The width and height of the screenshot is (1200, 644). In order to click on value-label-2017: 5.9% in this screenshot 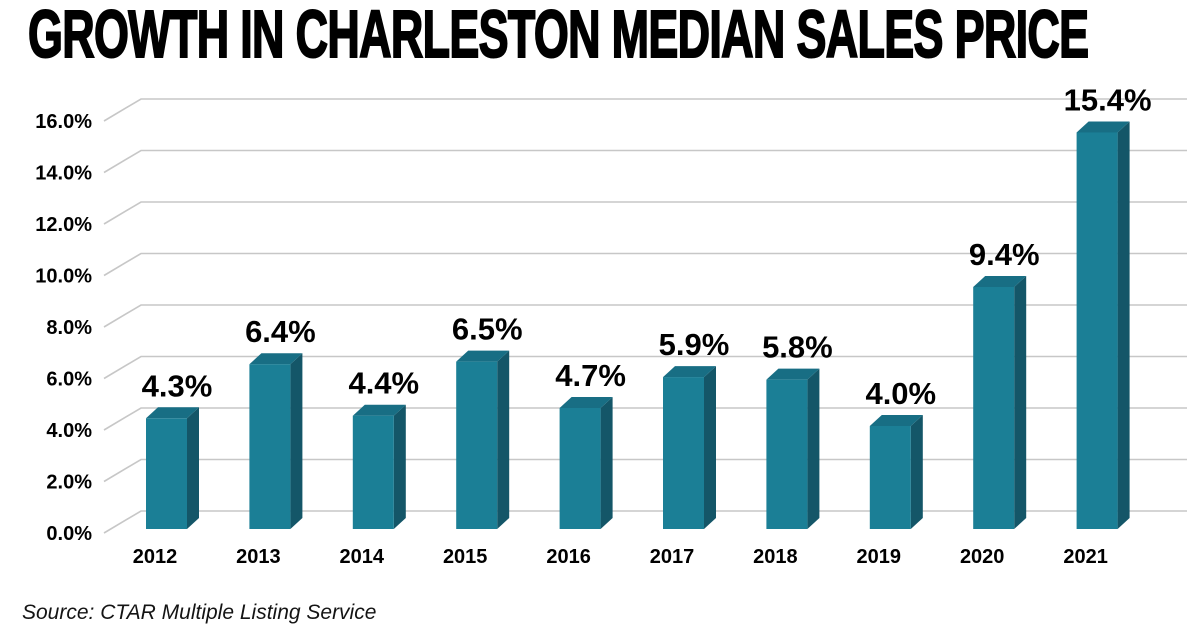, I will do `click(694, 344)`.